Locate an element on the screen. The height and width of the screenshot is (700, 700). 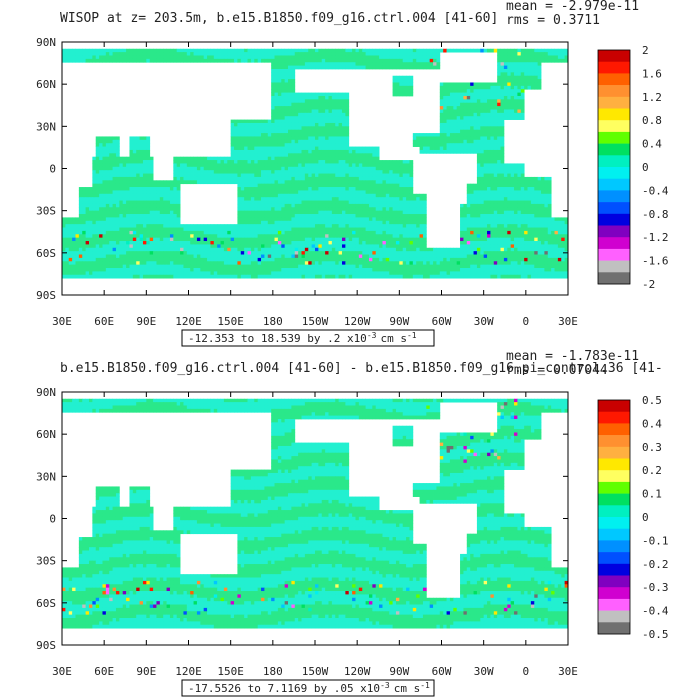
colorbar-label: -1.6 is located at coordinates (655, 261).